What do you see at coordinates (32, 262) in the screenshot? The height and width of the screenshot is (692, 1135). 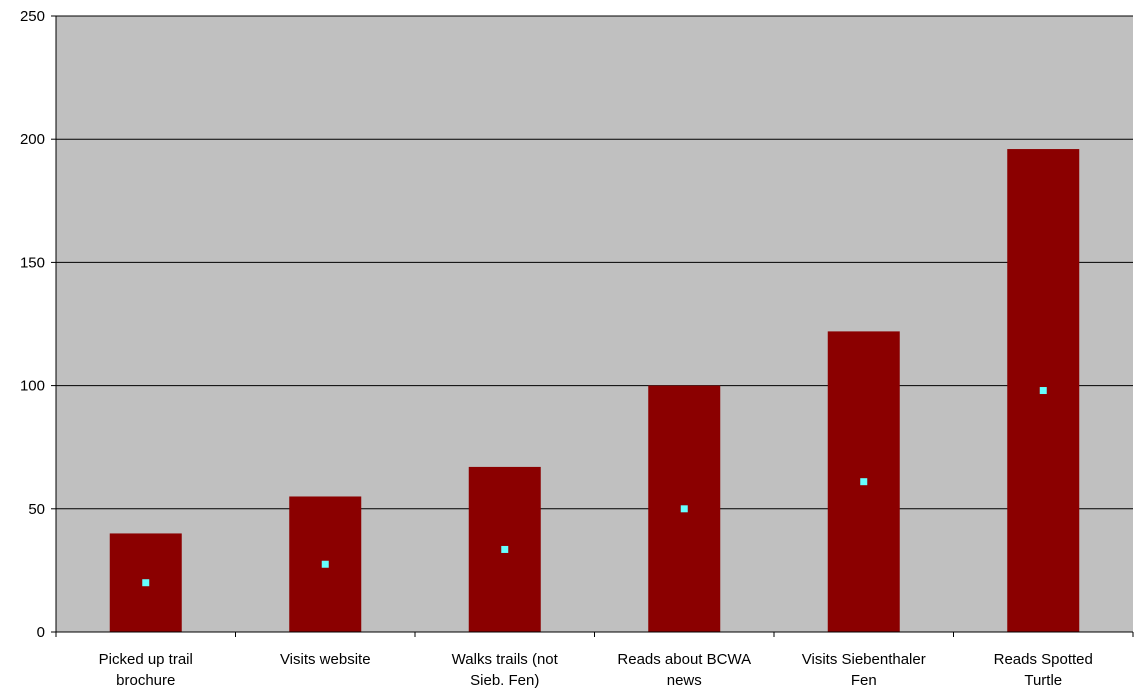 I see `y-tick-label: 150` at bounding box center [32, 262].